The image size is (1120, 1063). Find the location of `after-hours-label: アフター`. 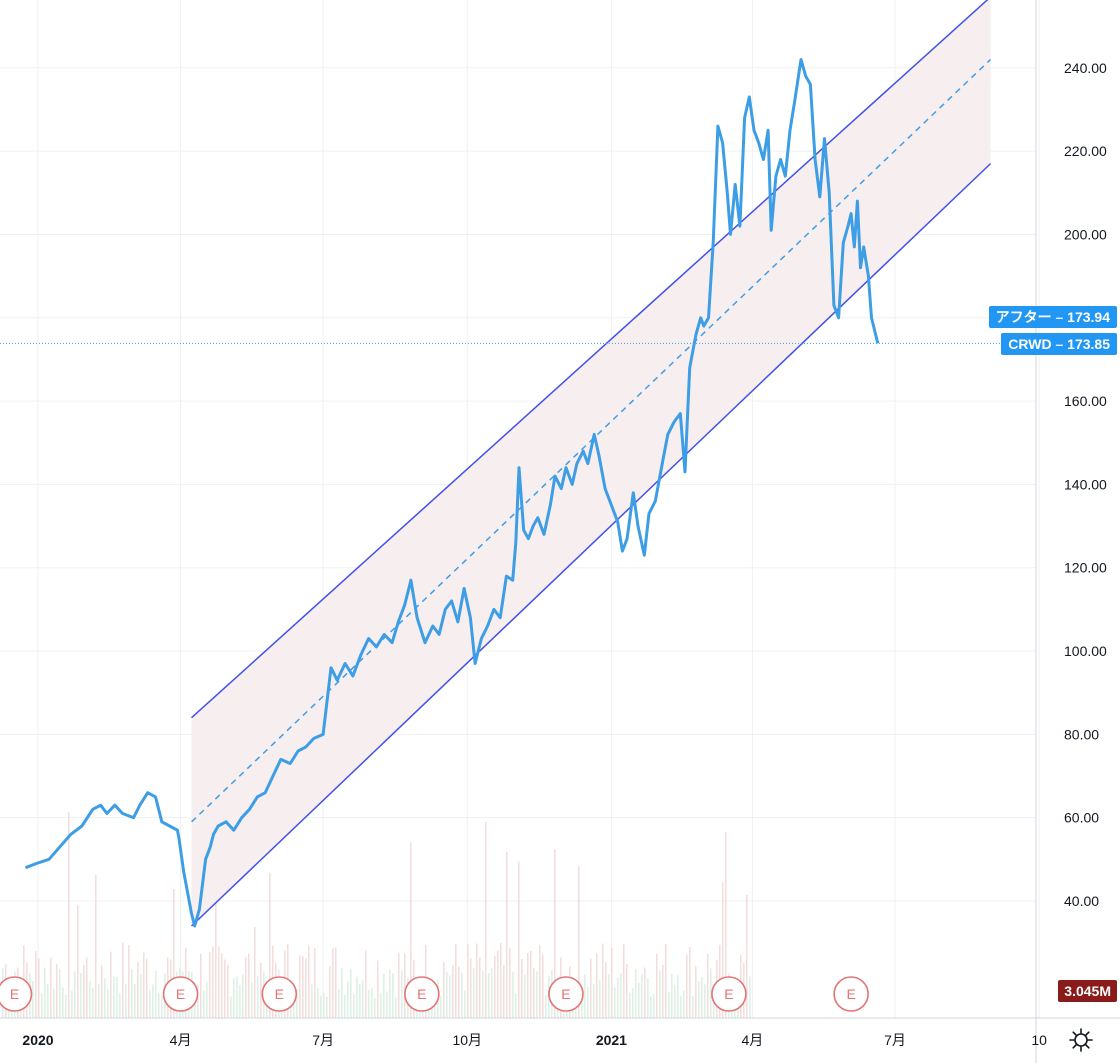

after-hours-label: アフター is located at coordinates (1023, 317).